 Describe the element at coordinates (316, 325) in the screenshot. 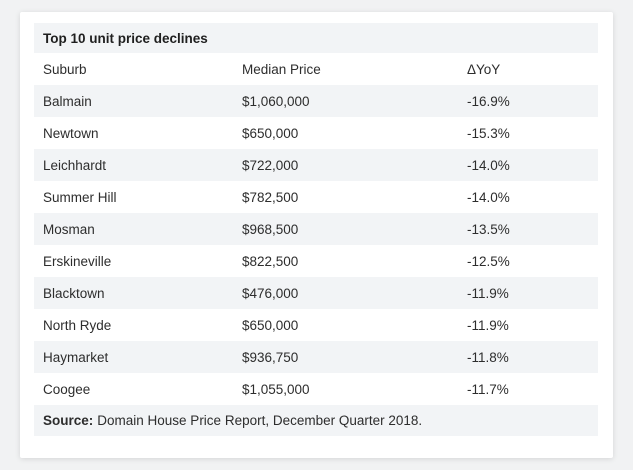

I see `table-row: North Ryde $650,000 -11.9%` at that location.